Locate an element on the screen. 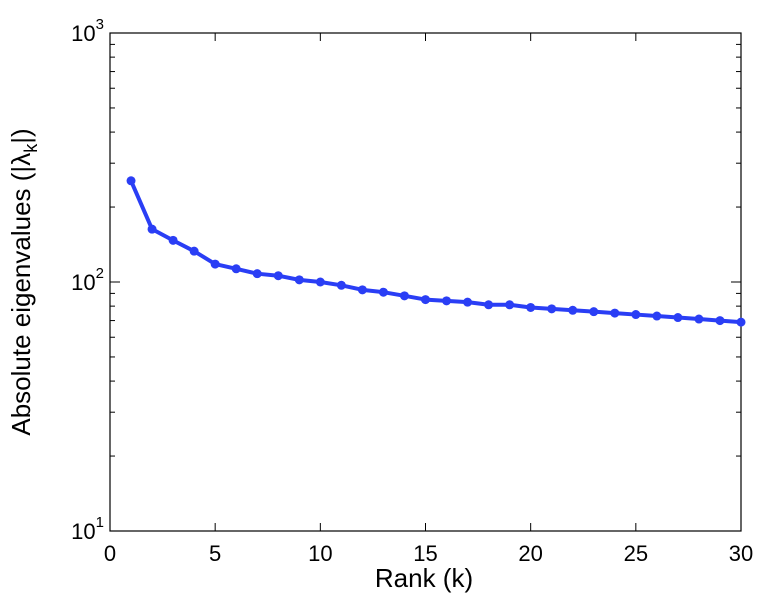  x-tick-label: 30 is located at coordinates (741, 553).